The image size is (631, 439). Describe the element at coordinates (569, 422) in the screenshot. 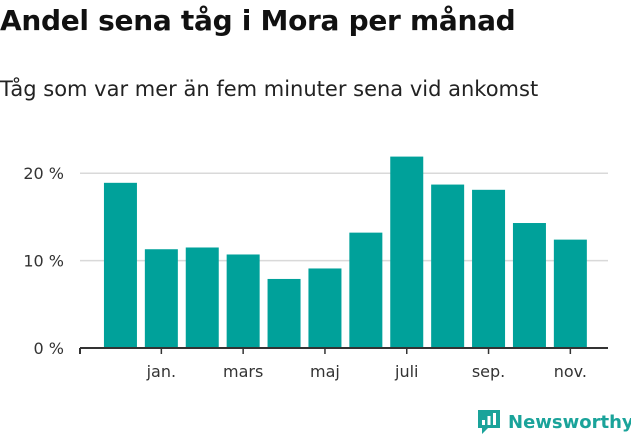

I see `brand-name: Newsworthy` at that location.